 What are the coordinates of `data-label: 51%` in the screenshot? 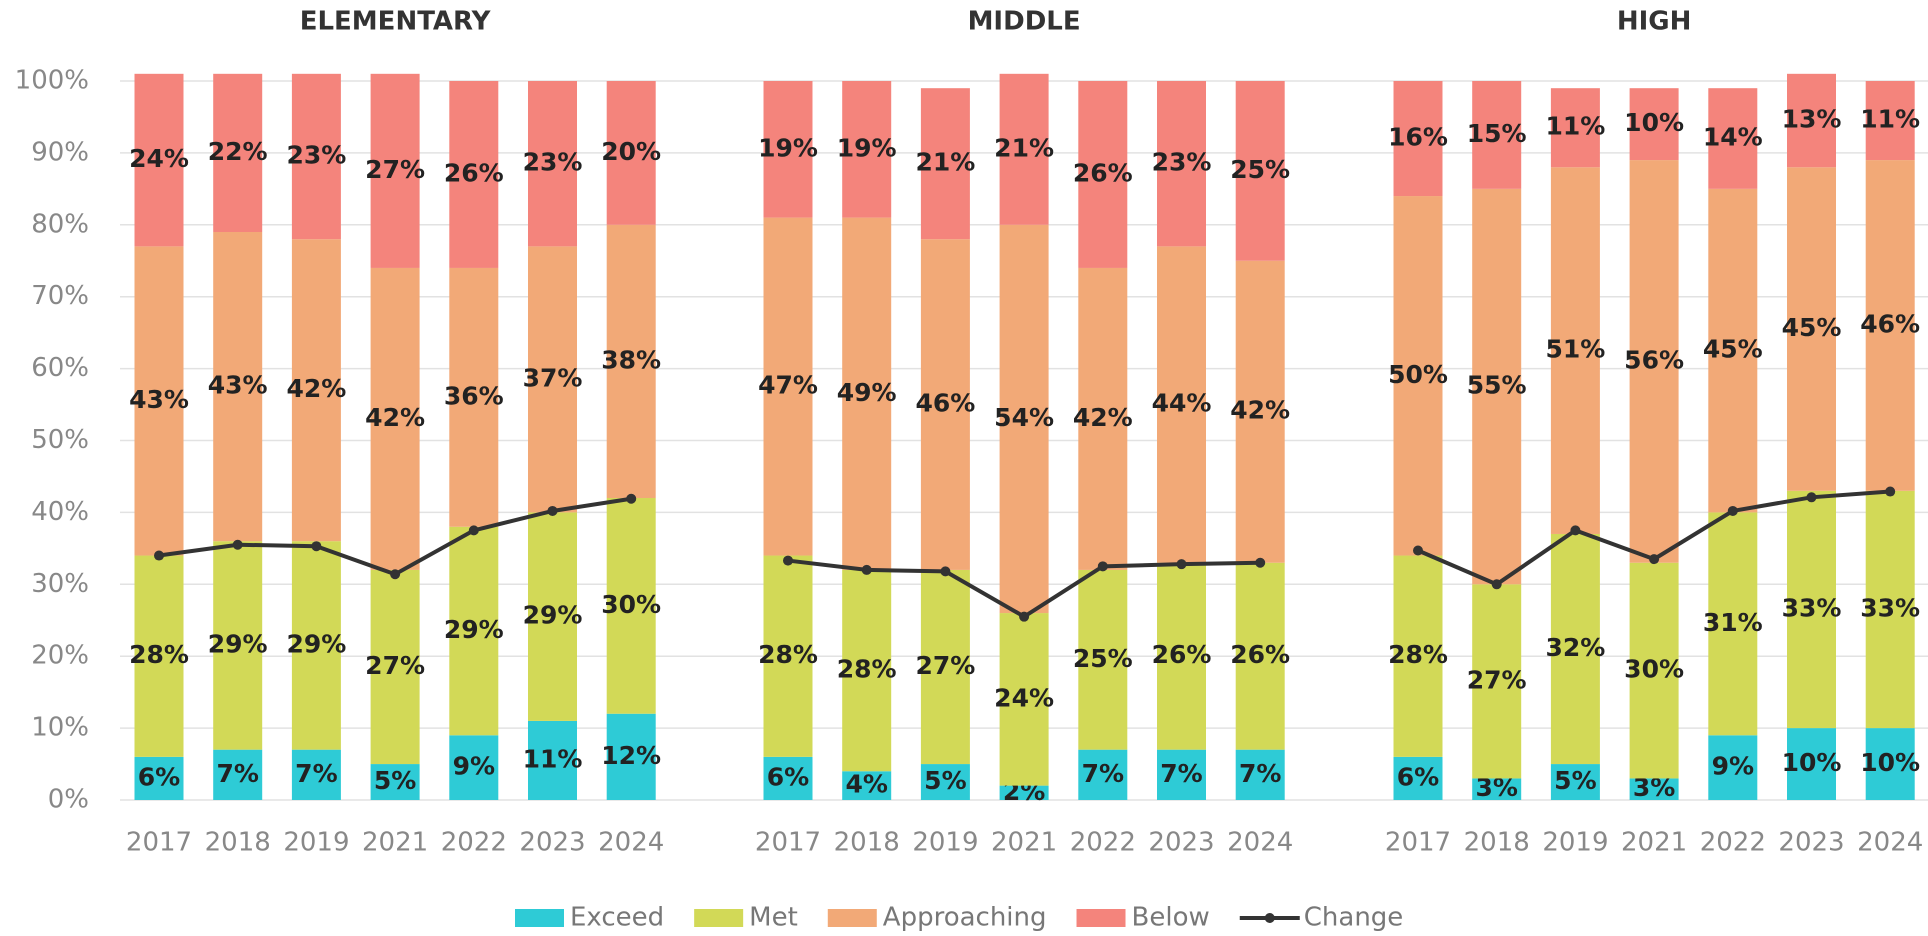 It's located at (1575, 349).